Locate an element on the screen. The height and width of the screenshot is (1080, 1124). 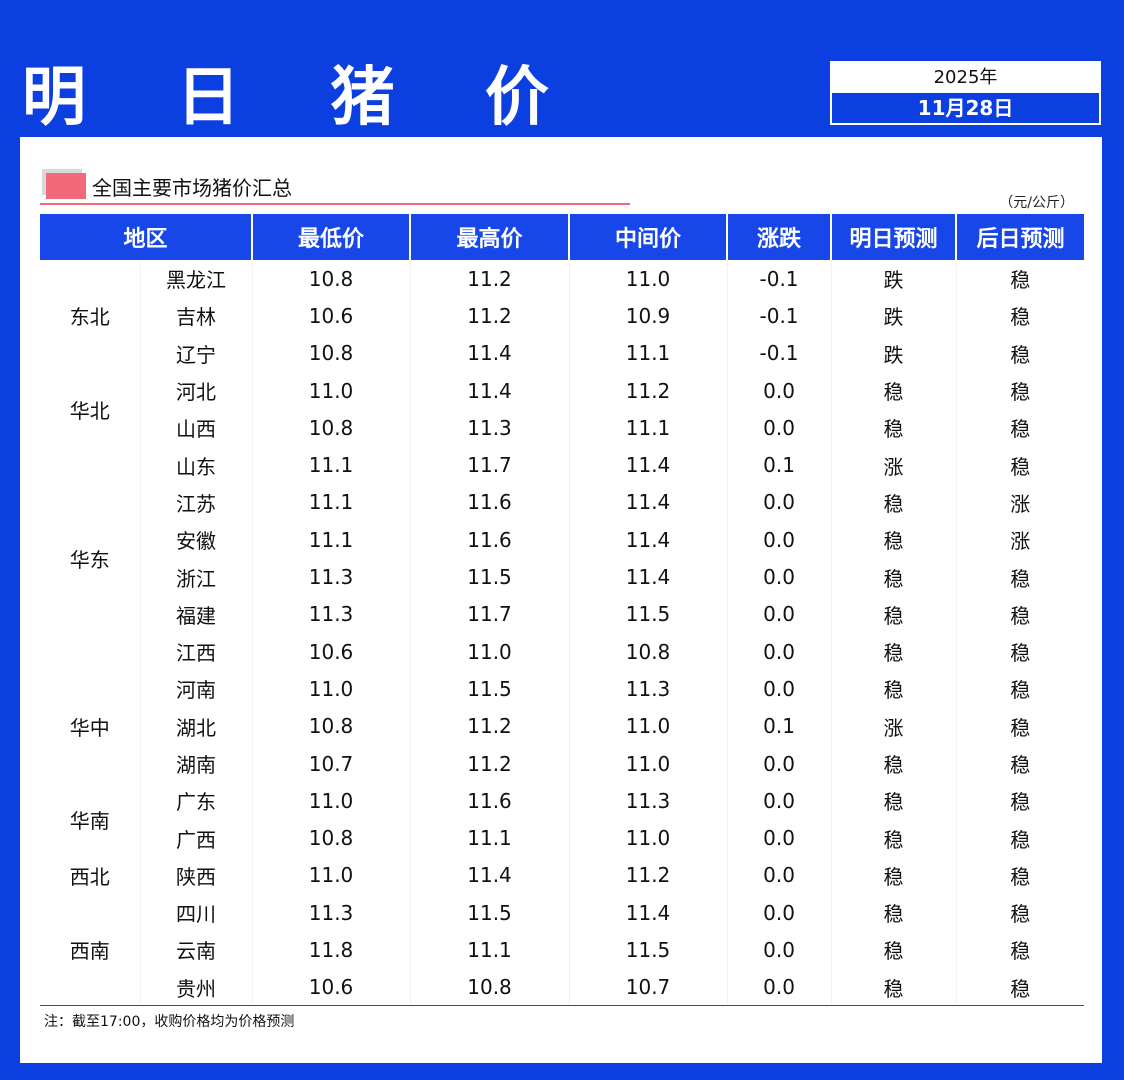
table-row: 江西 10.6 11.0 10.8 0.0 稳稳 is located at coordinates (562, 651).